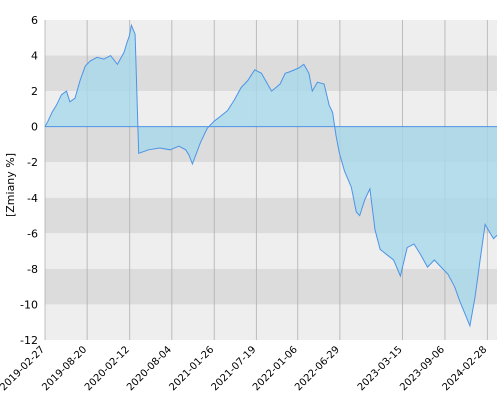 This screenshot has height=400, width=500. I want to click on y-tick-label: 0, so click(34, 127).